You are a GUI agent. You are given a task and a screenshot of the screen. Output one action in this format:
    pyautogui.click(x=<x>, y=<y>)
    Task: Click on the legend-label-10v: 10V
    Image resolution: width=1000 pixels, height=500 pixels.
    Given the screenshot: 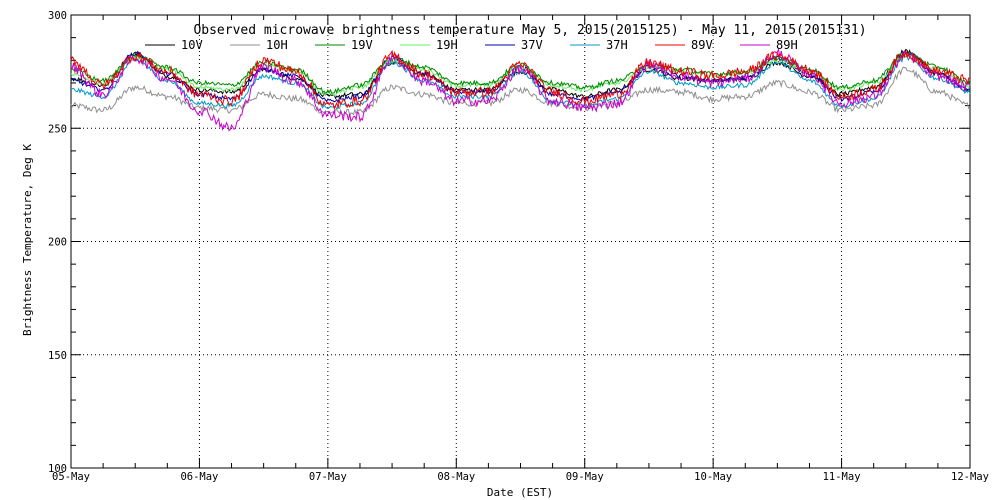 What is the action you would take?
    pyautogui.click(x=192, y=45)
    